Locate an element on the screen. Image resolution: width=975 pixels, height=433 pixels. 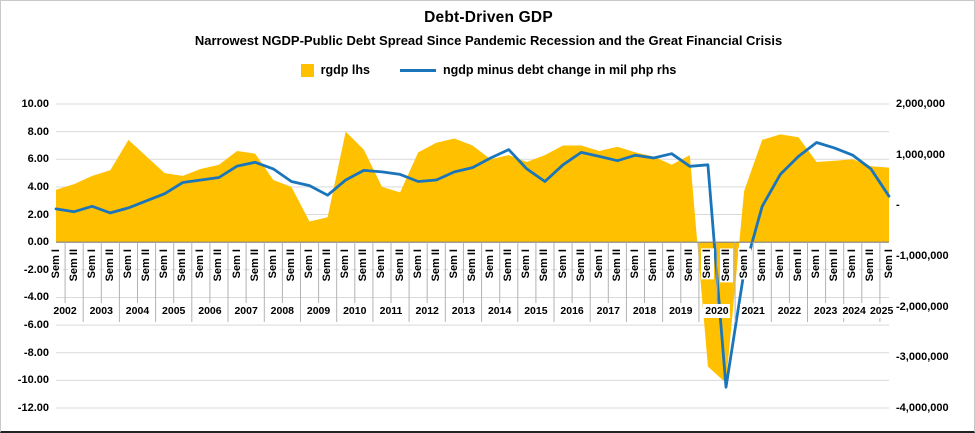
x-tick-label-year: 2012 is located at coordinates (427, 311).